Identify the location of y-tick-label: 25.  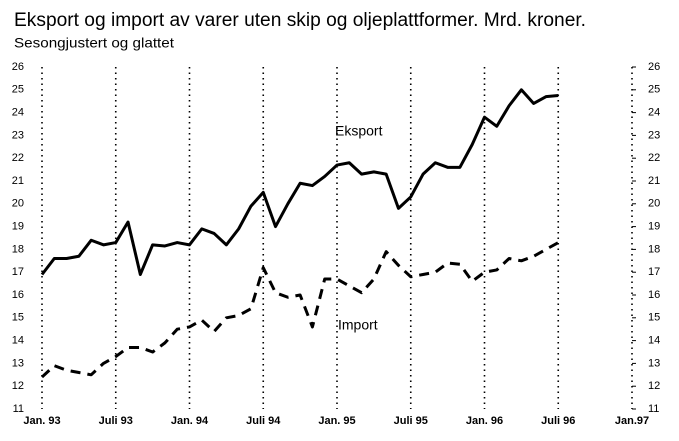
(18, 90).